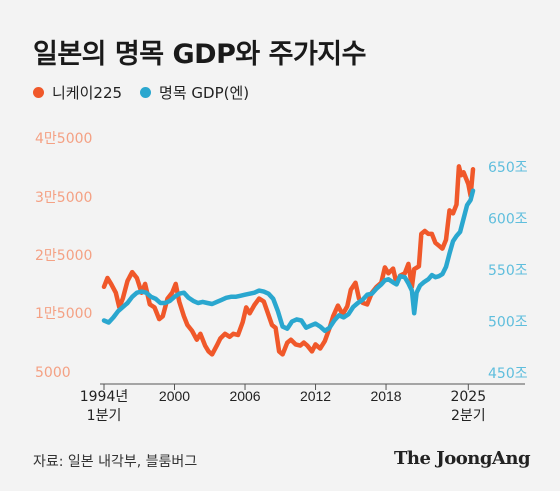 The height and width of the screenshot is (491, 560). Describe the element at coordinates (244, 396) in the screenshot. I see `x-tick-label: 2006` at that location.